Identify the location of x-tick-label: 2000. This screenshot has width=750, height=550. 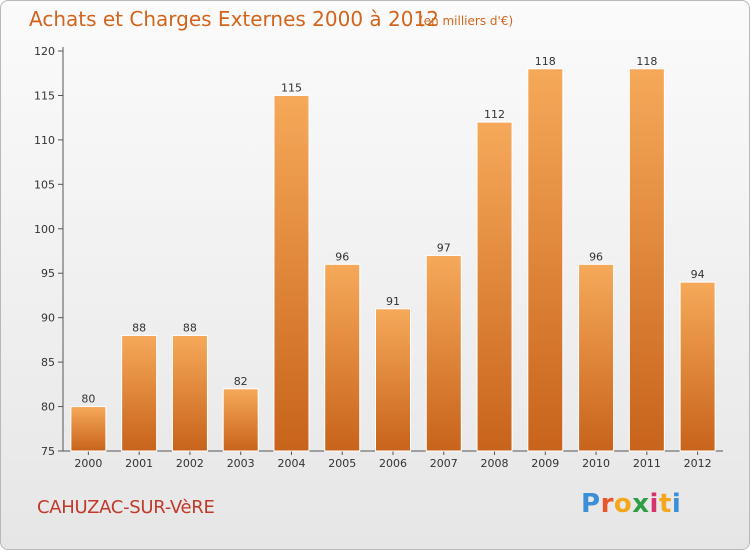
(88, 463).